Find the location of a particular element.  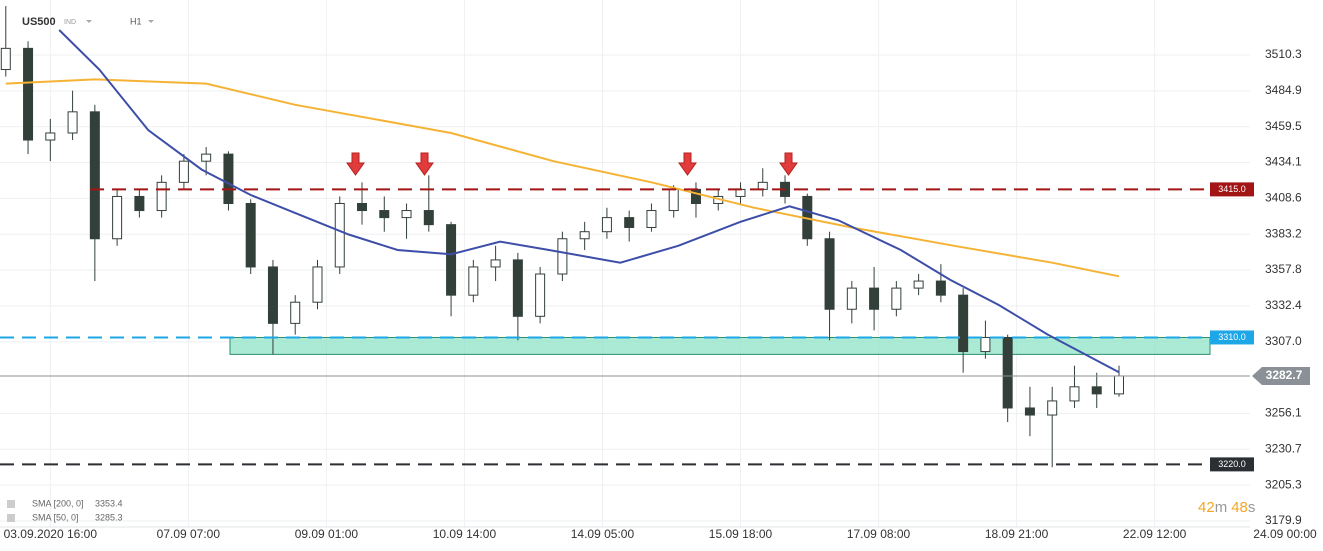

y-tick-label: 3256.1 is located at coordinates (1283, 413).